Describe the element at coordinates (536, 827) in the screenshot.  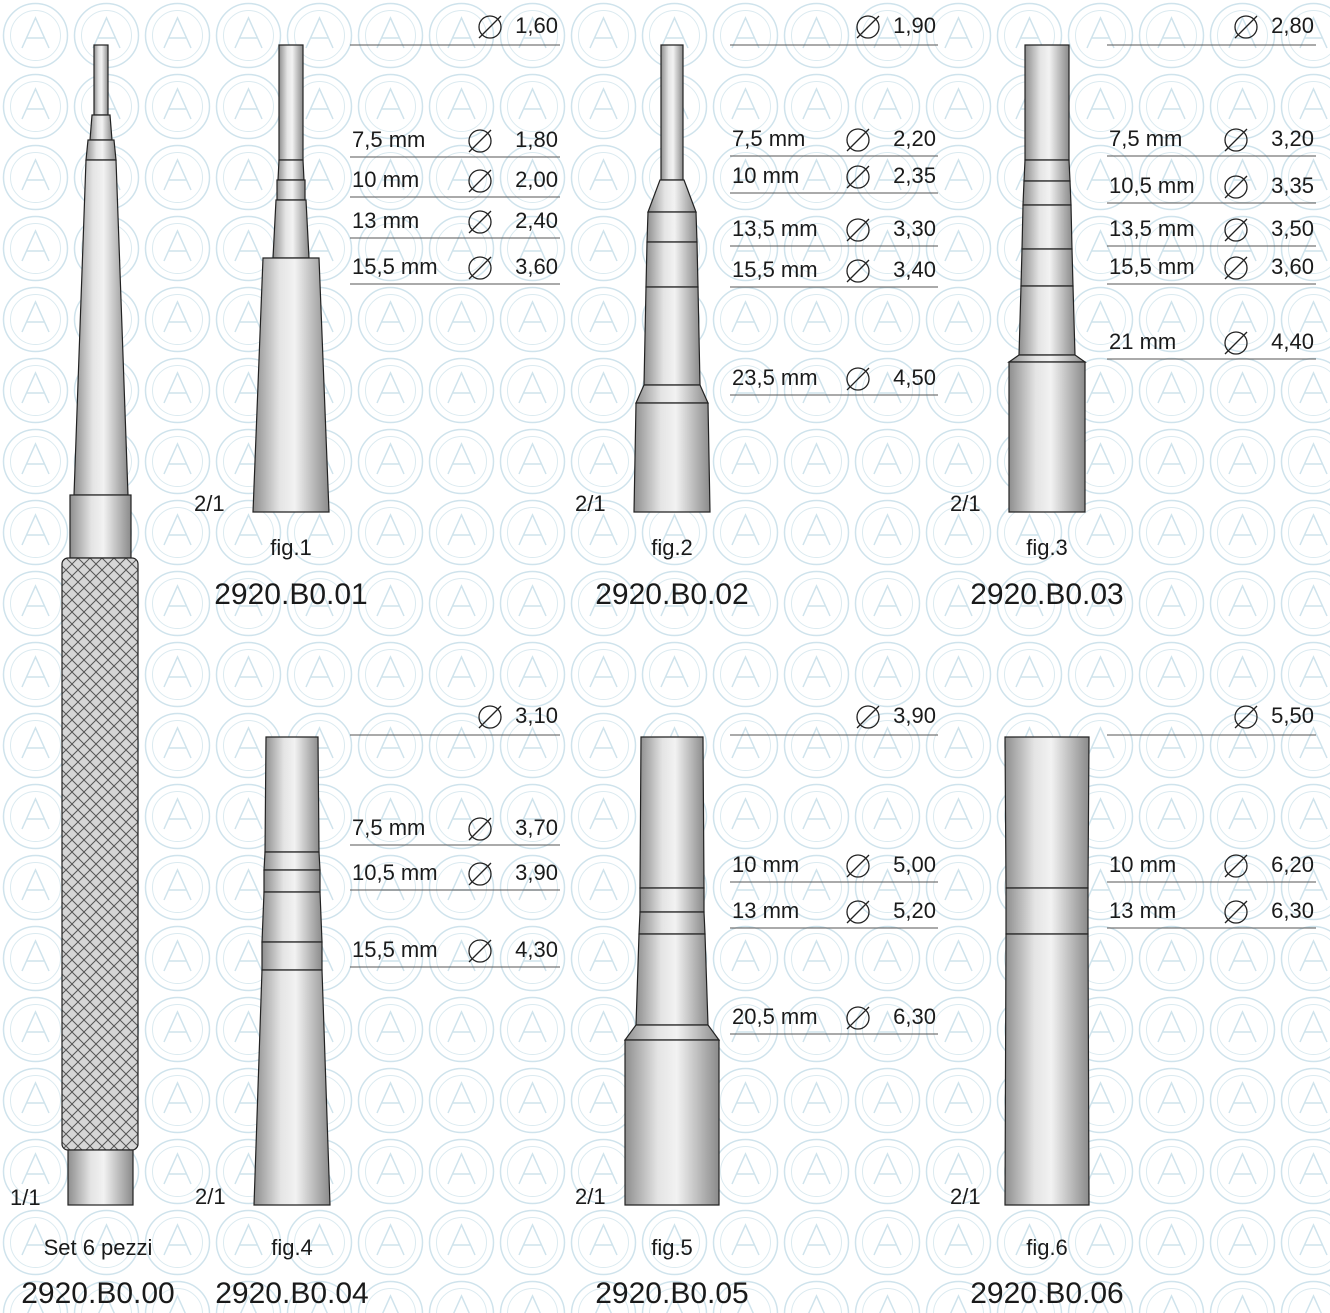
I see `diameter-value: 3,70` at that location.